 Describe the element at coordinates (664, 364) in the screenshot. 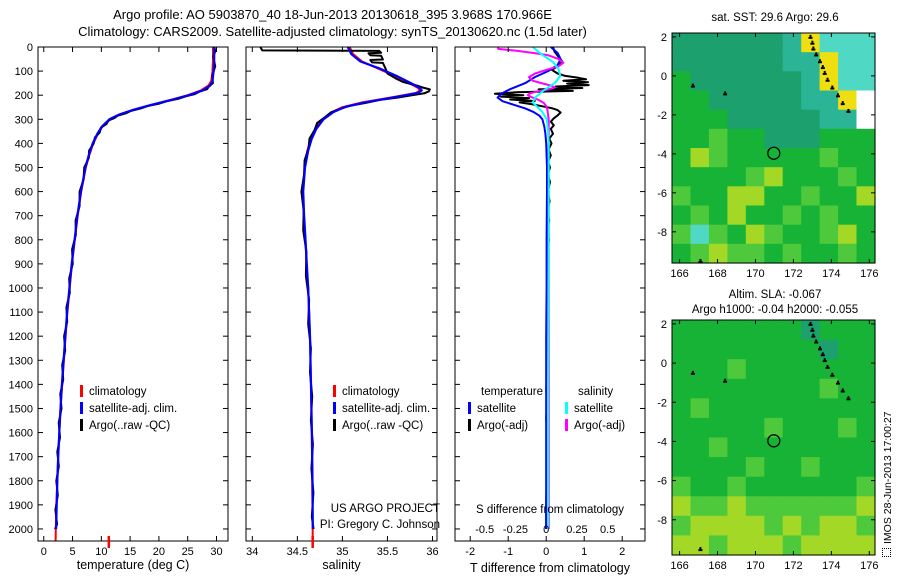

I see `map-y-tick-label: 0` at that location.